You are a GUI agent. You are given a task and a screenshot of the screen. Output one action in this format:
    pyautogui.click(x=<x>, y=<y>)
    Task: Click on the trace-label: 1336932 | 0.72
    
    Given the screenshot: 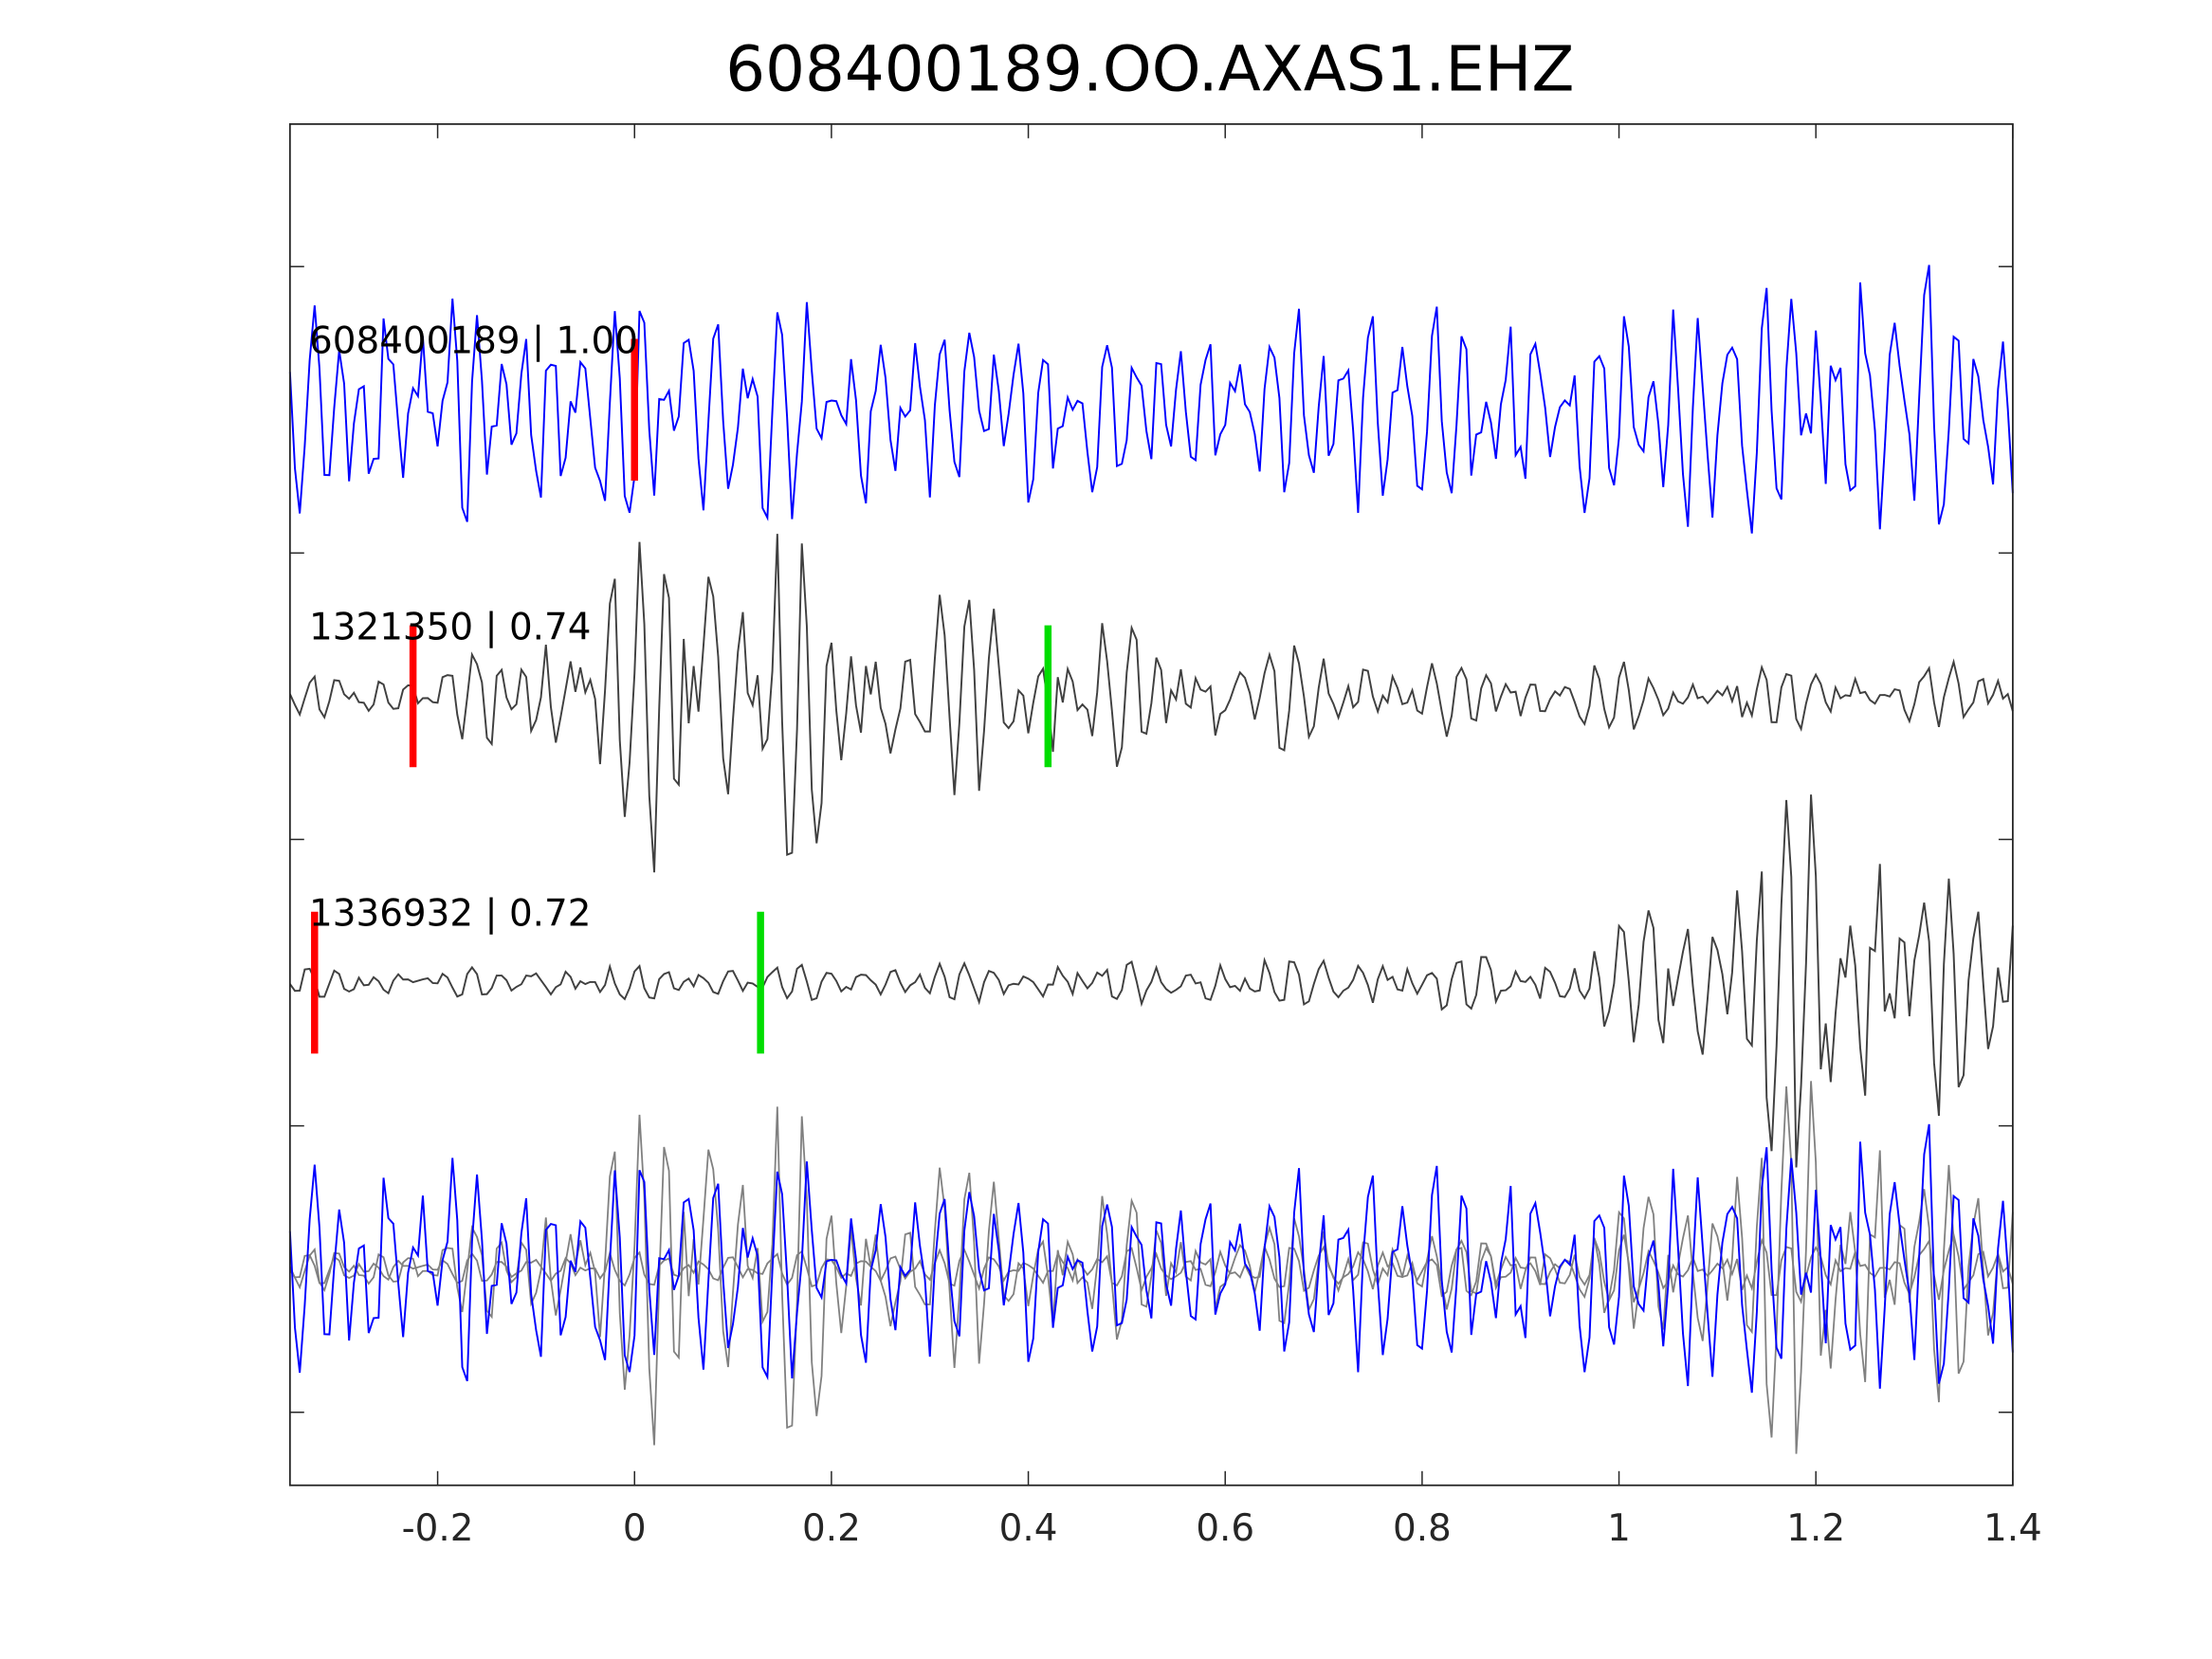 What is the action you would take?
    pyautogui.click(x=450, y=914)
    